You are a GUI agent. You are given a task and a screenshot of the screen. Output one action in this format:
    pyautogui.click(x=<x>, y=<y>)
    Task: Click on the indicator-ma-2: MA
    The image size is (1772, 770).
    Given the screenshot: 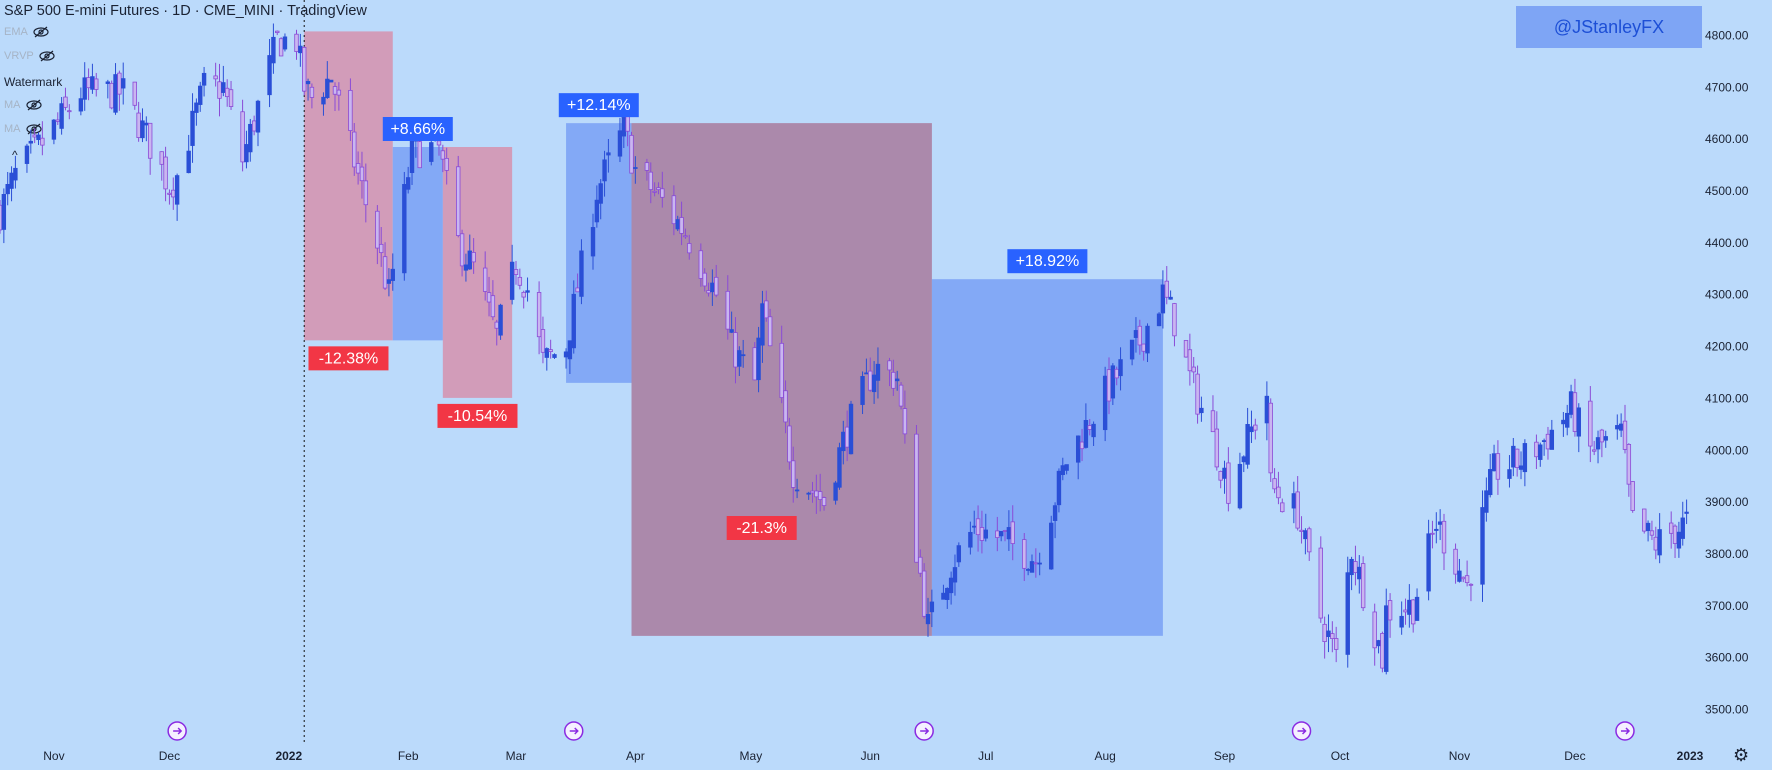 What is the action you would take?
    pyautogui.click(x=23, y=129)
    